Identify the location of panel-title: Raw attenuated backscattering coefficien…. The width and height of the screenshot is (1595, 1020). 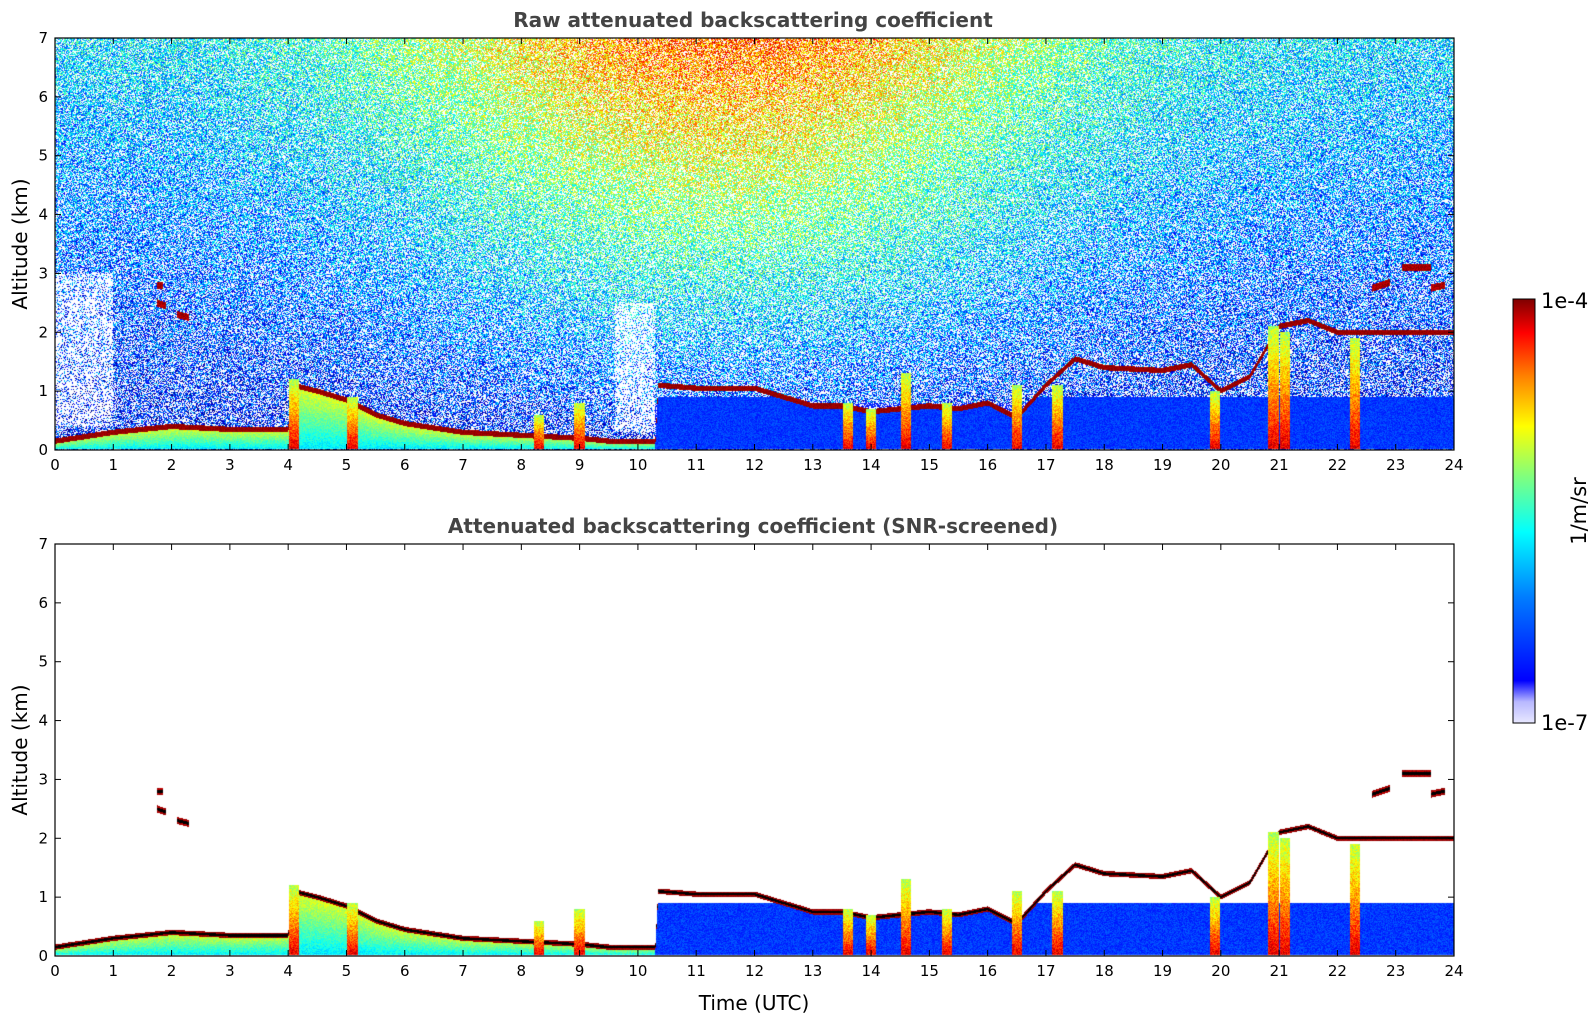
(753, 20).